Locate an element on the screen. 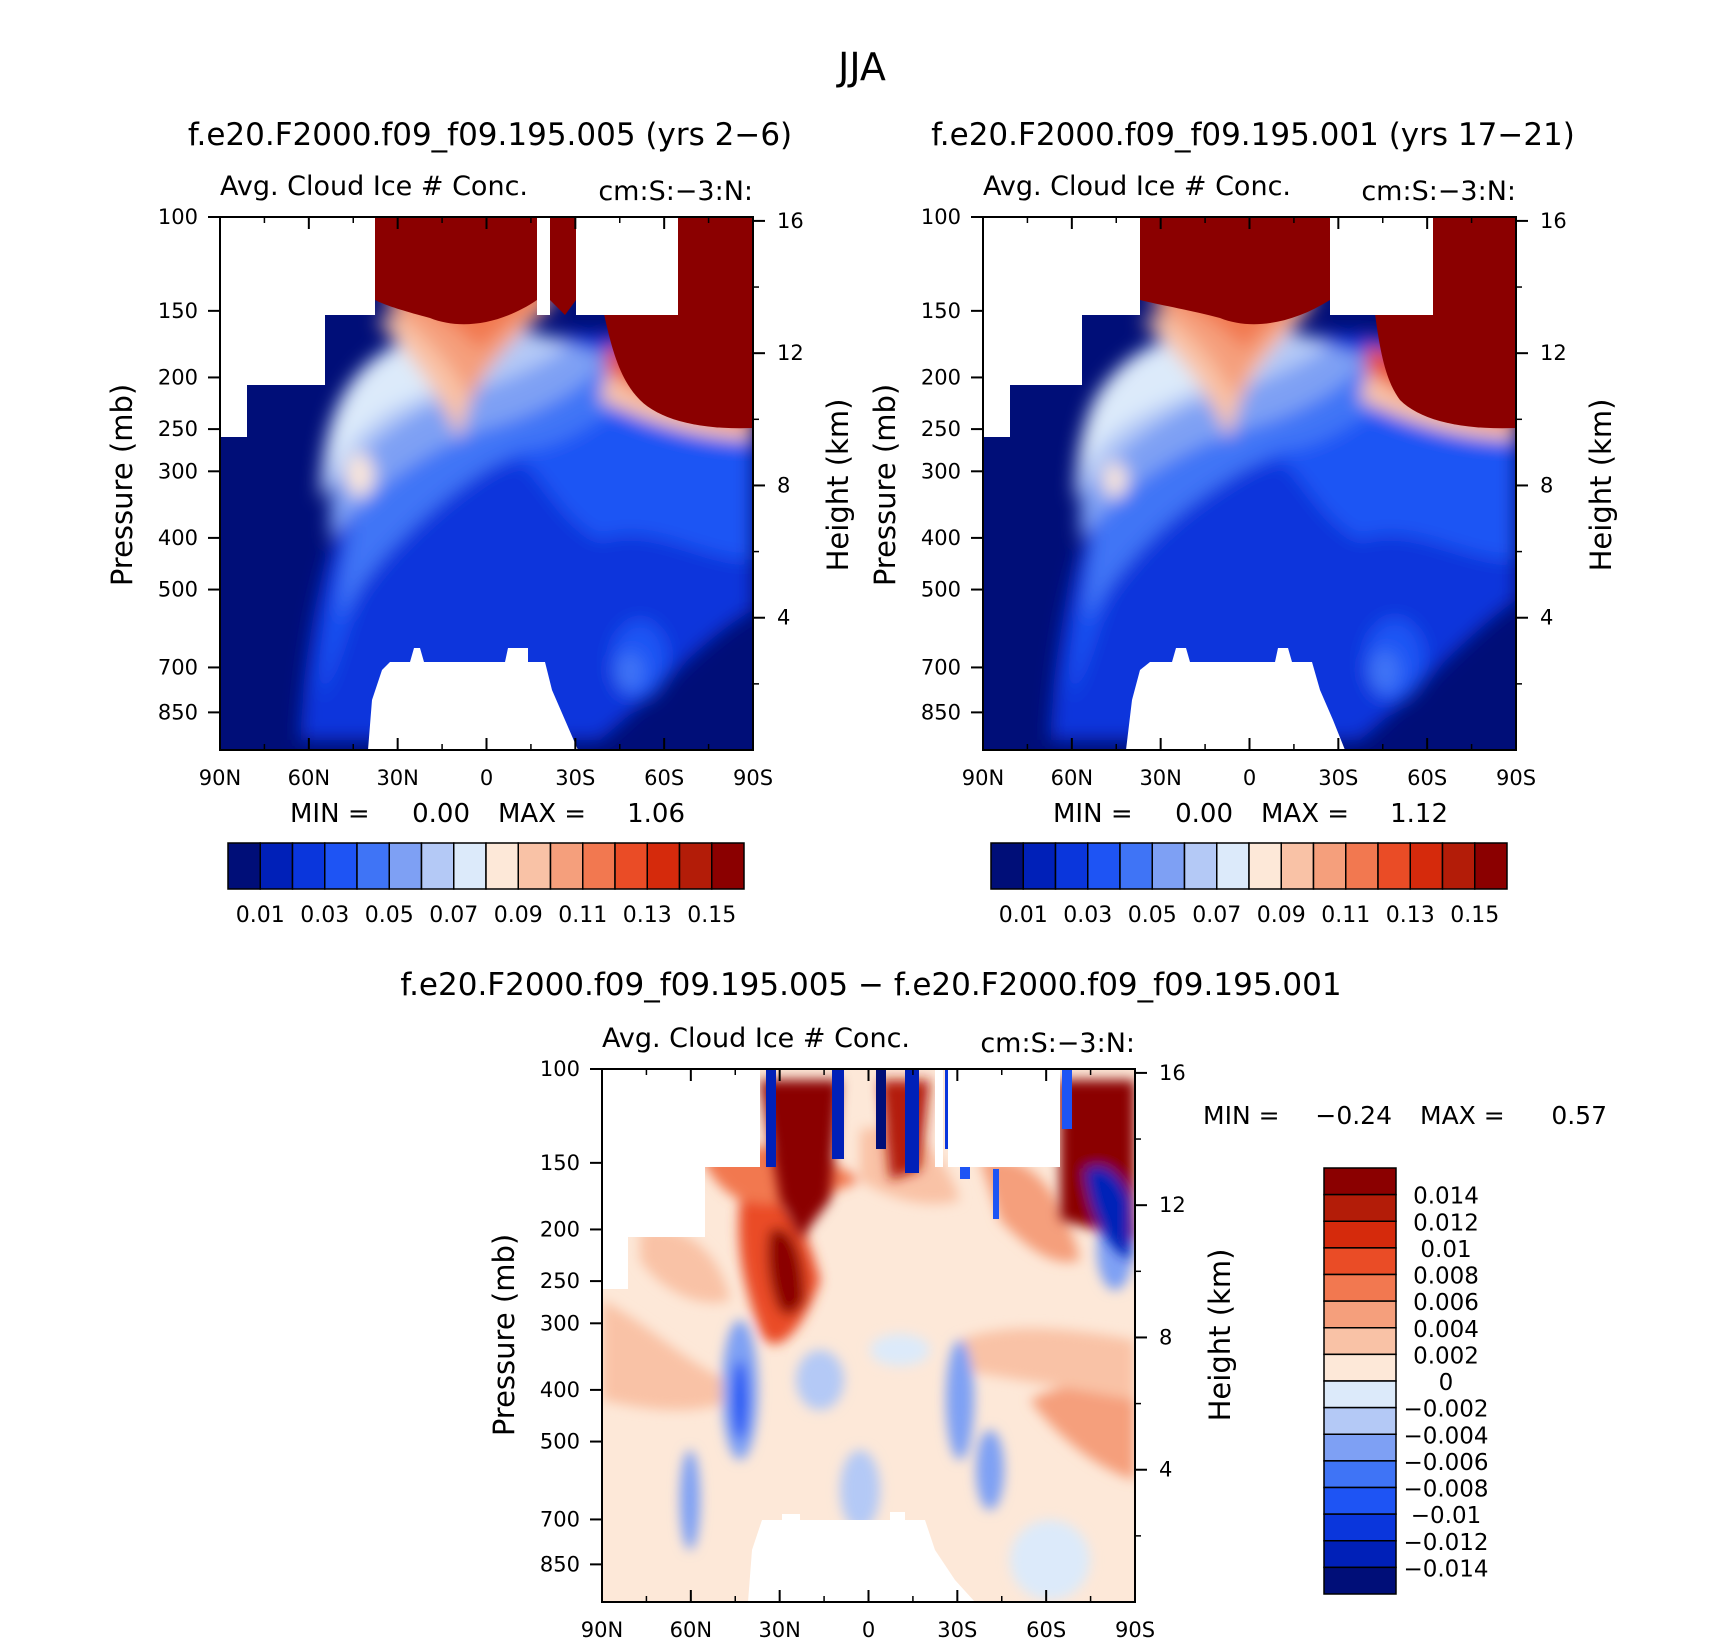 The image size is (1710, 1639). x-tick-label: 30S is located at coordinates (957, 1628).